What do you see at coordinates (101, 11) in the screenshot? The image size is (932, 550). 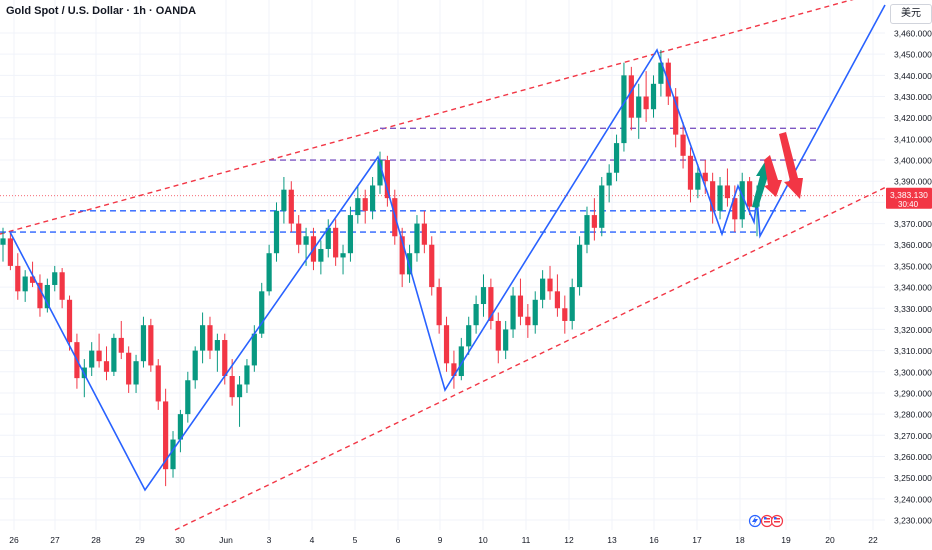 I see `symbol-title: Gold Spot / U.S. Dollar · 1h · OANDA` at bounding box center [101, 11].